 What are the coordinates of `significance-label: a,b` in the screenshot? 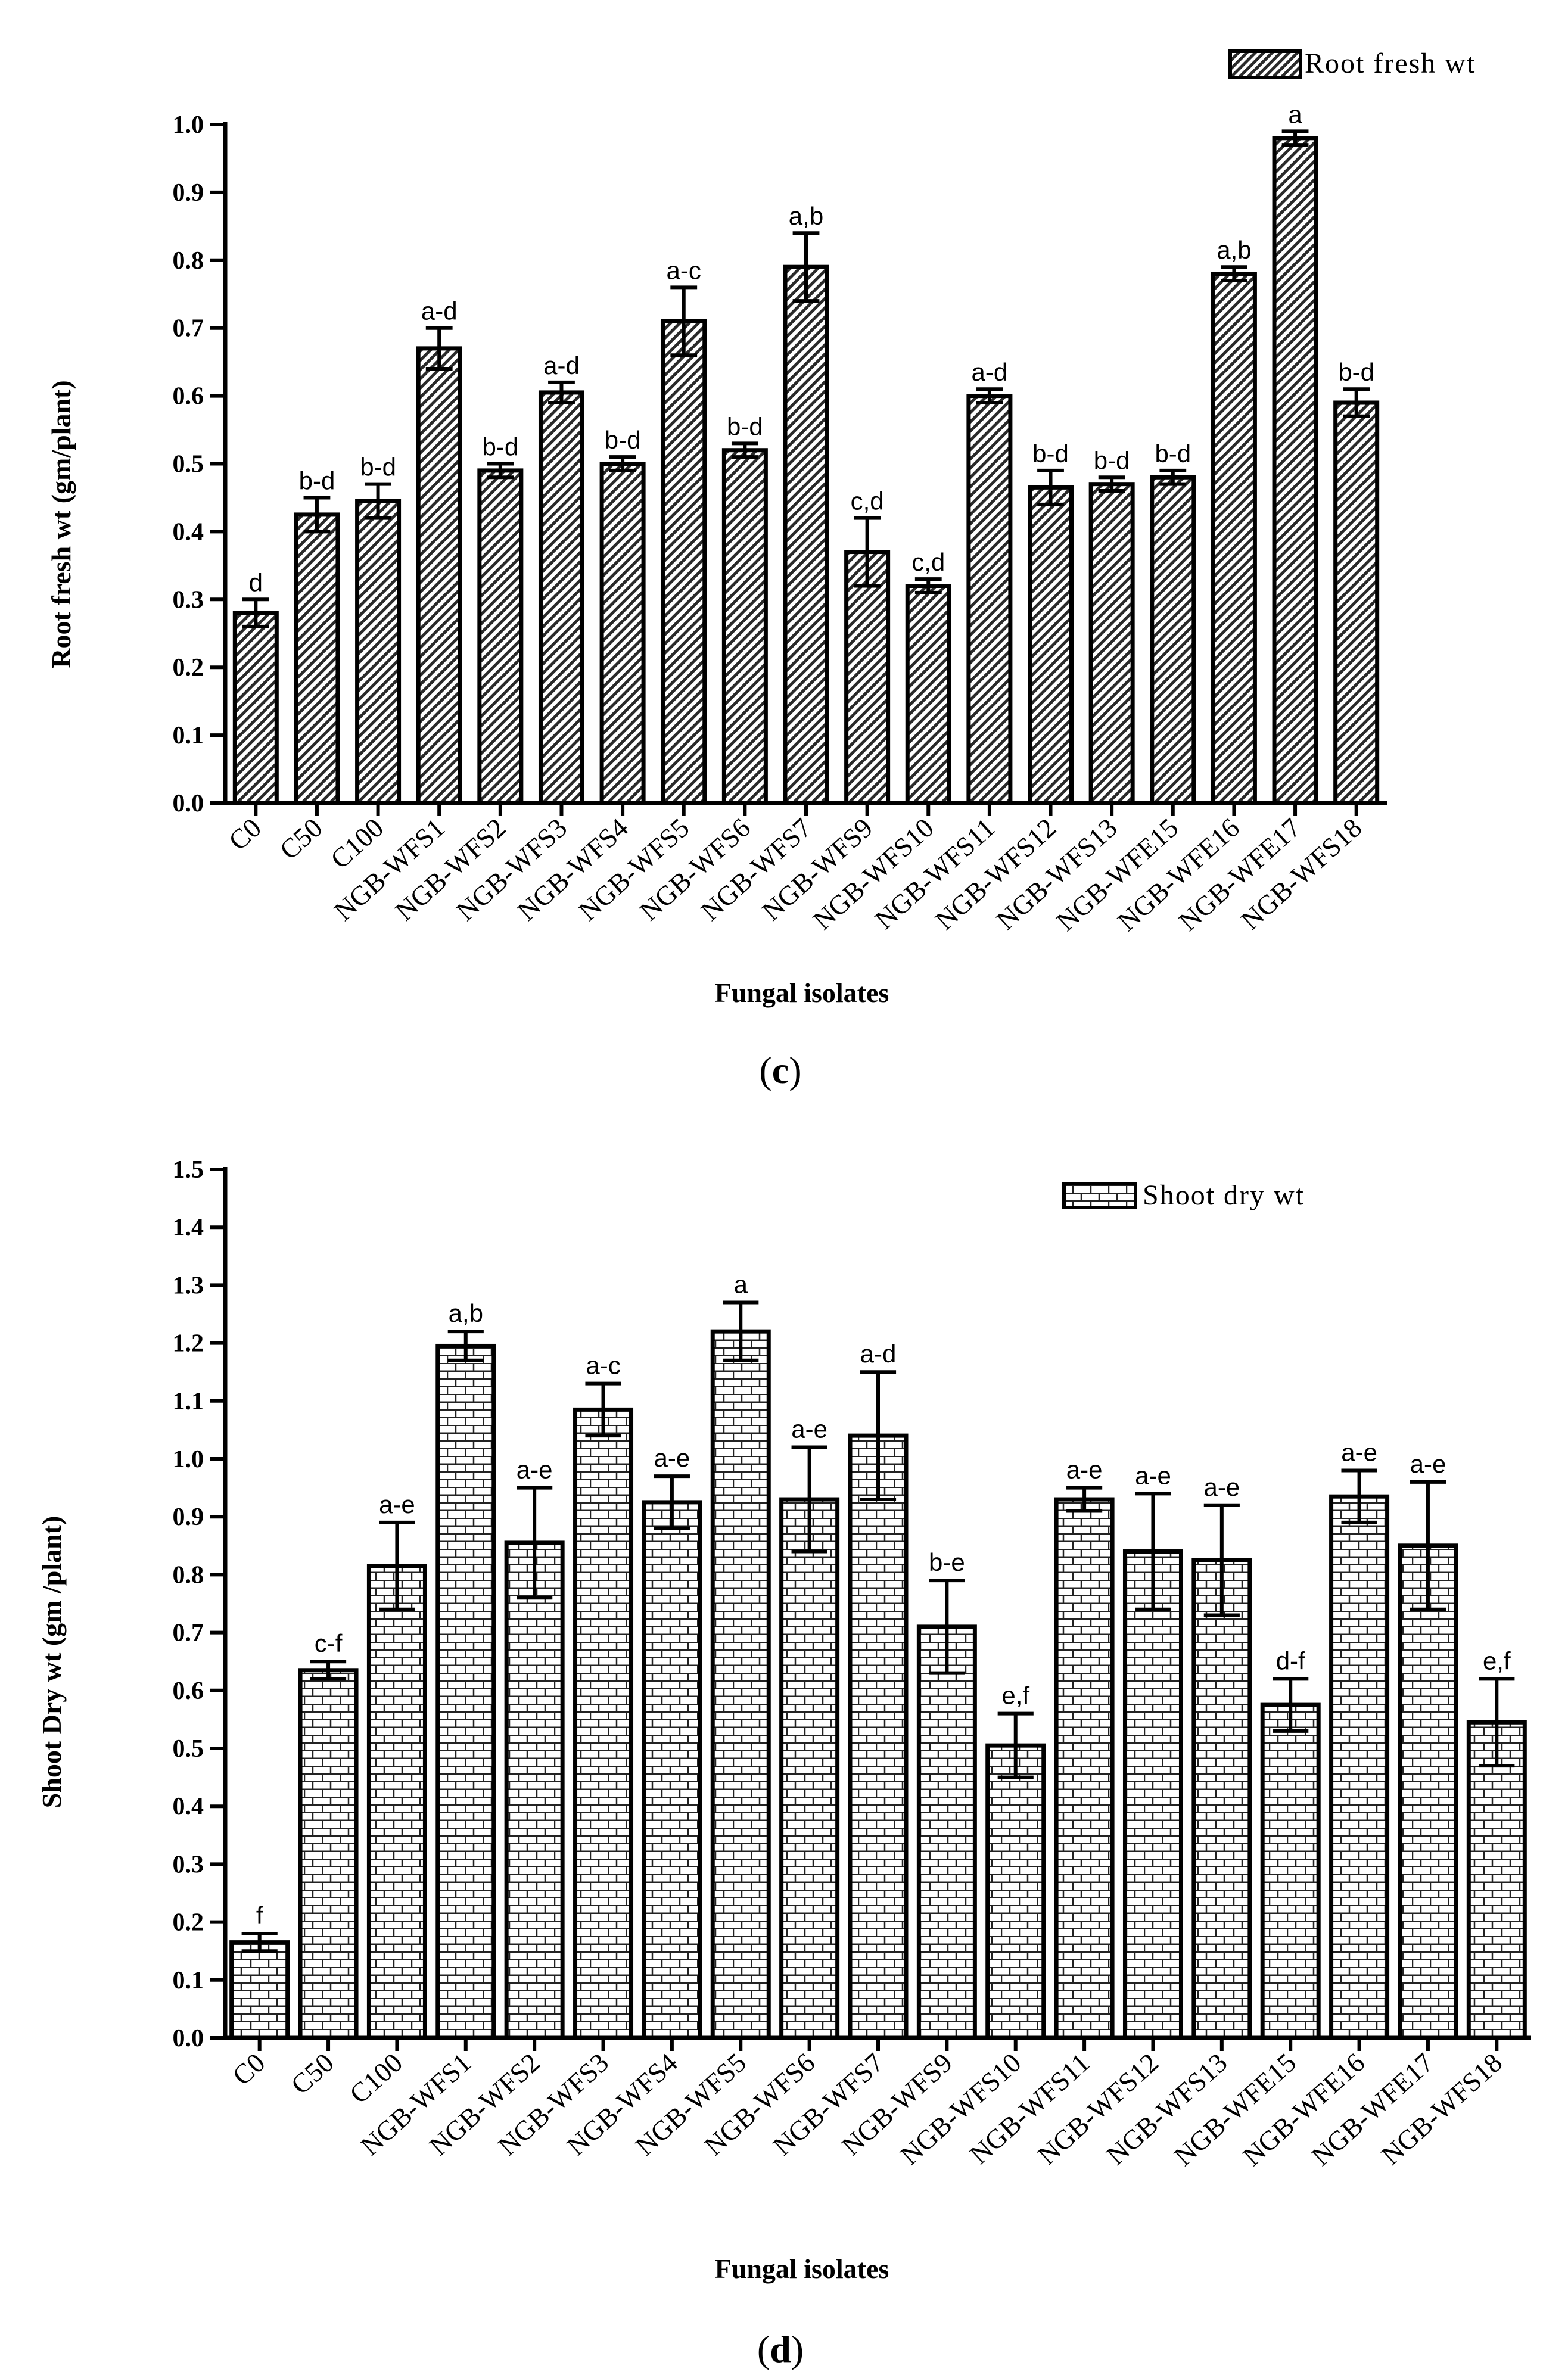 It's located at (1234, 250).